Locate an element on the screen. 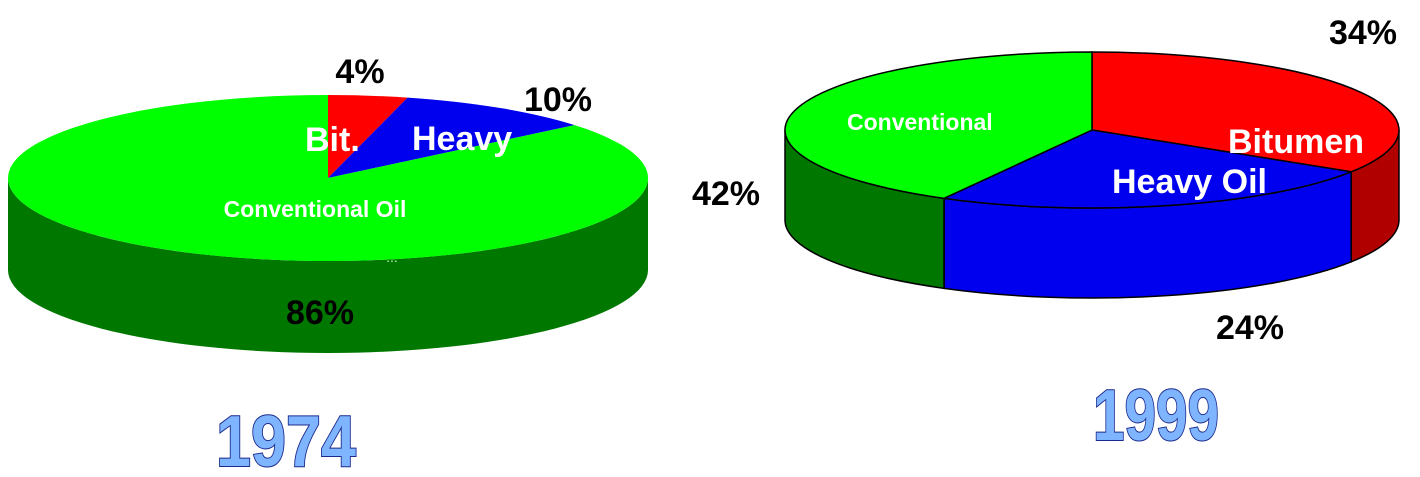 The height and width of the screenshot is (477, 1420). slice-label-conventional: Conventional is located at coordinates (920, 122).